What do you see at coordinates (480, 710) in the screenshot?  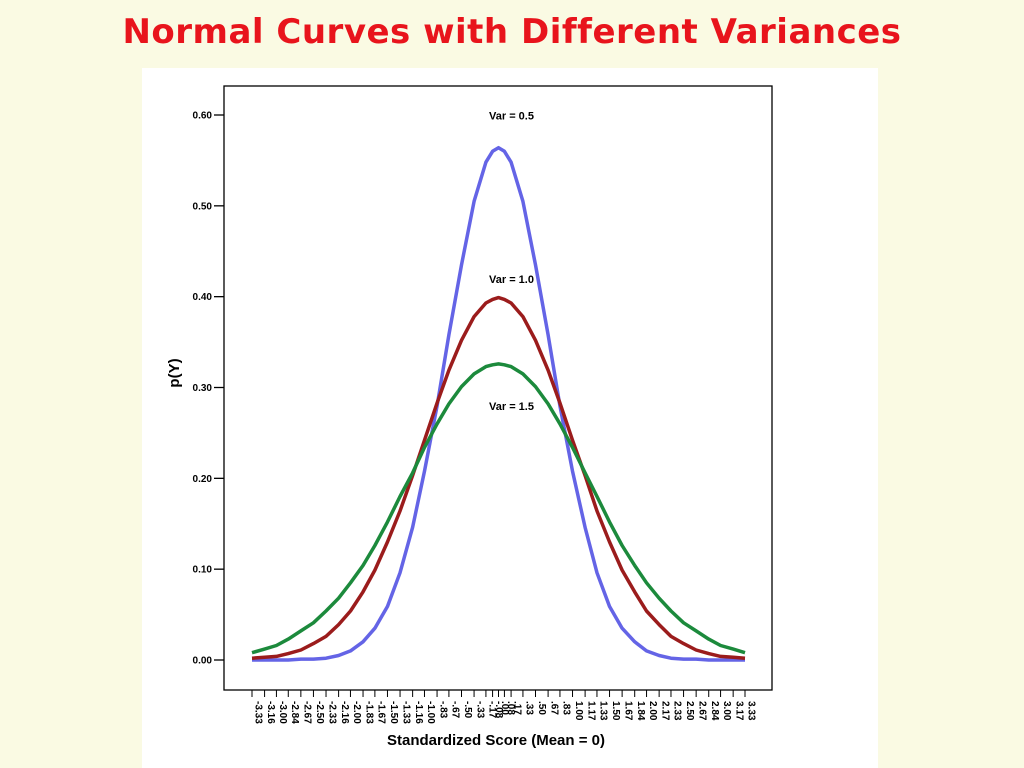 I see `x-tick-label: -.33` at bounding box center [480, 710].